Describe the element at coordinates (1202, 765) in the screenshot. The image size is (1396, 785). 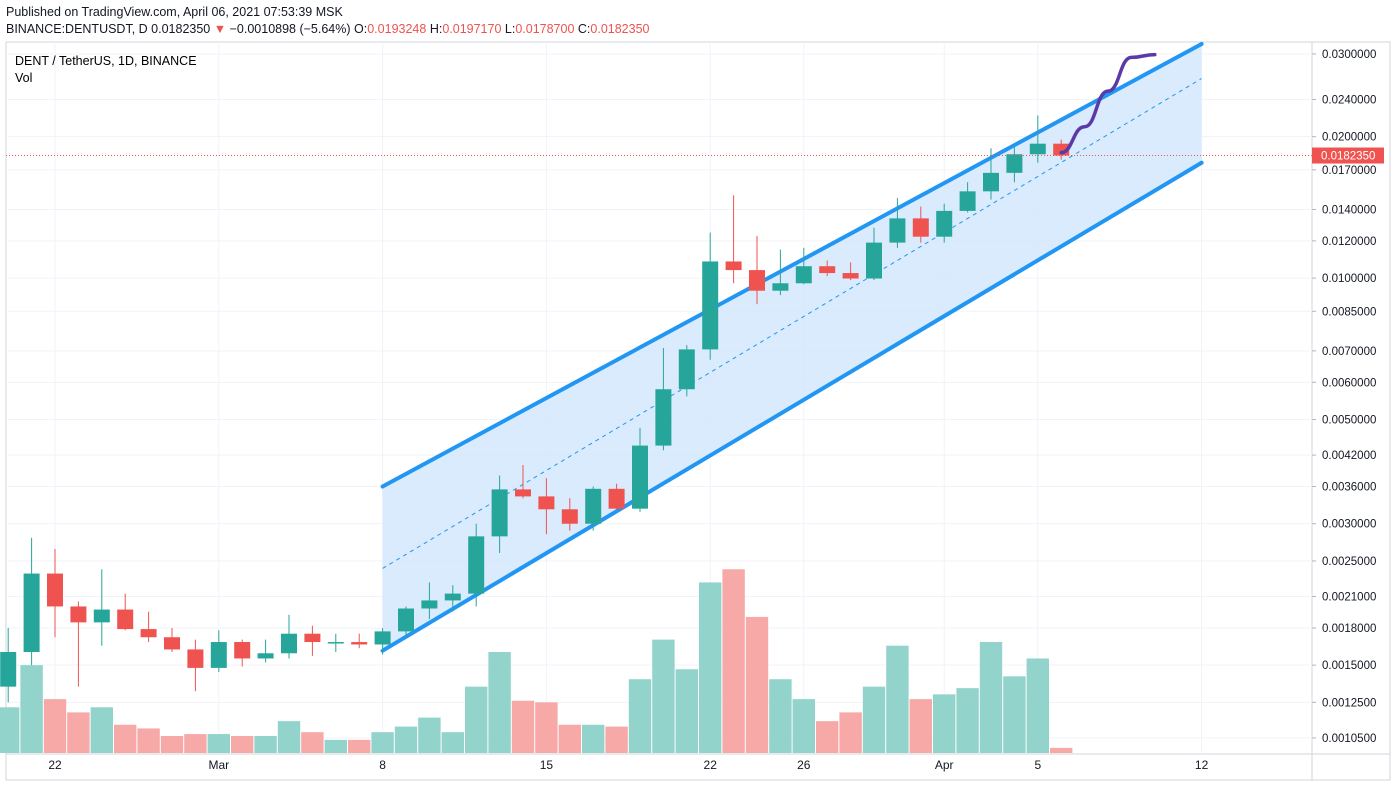
I see `x-tick-label: 12` at that location.